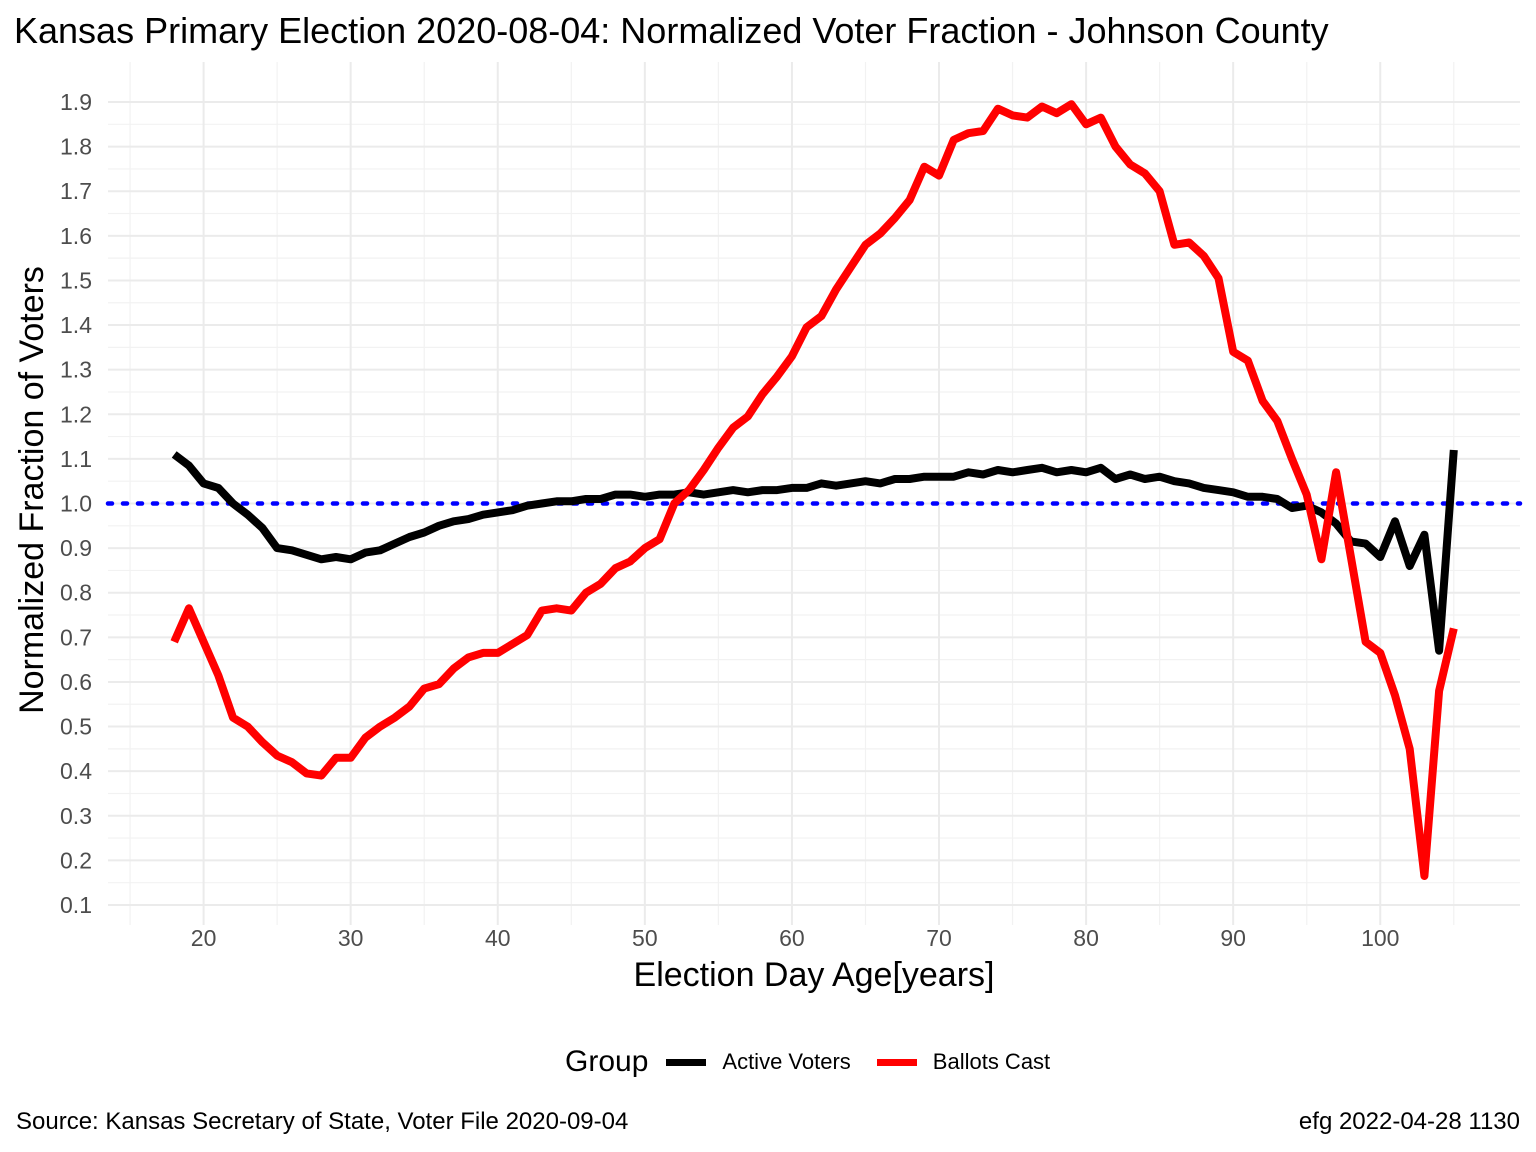 The image size is (1536, 1152). What do you see at coordinates (76, 414) in the screenshot?
I see `y-tick-label: 1.2` at bounding box center [76, 414].